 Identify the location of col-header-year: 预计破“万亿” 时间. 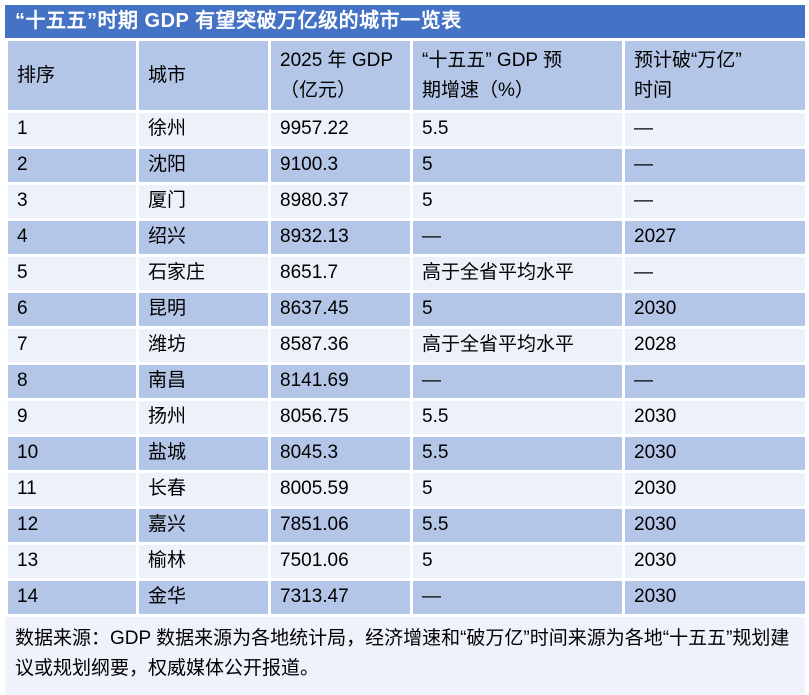
(715, 75).